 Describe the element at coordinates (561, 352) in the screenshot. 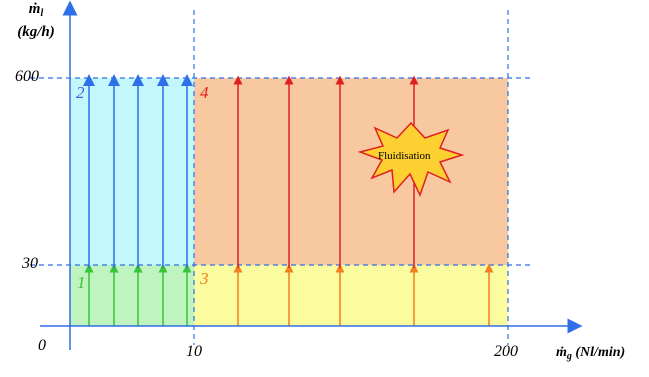

I see `x-axis-symbol: ṁ` at that location.